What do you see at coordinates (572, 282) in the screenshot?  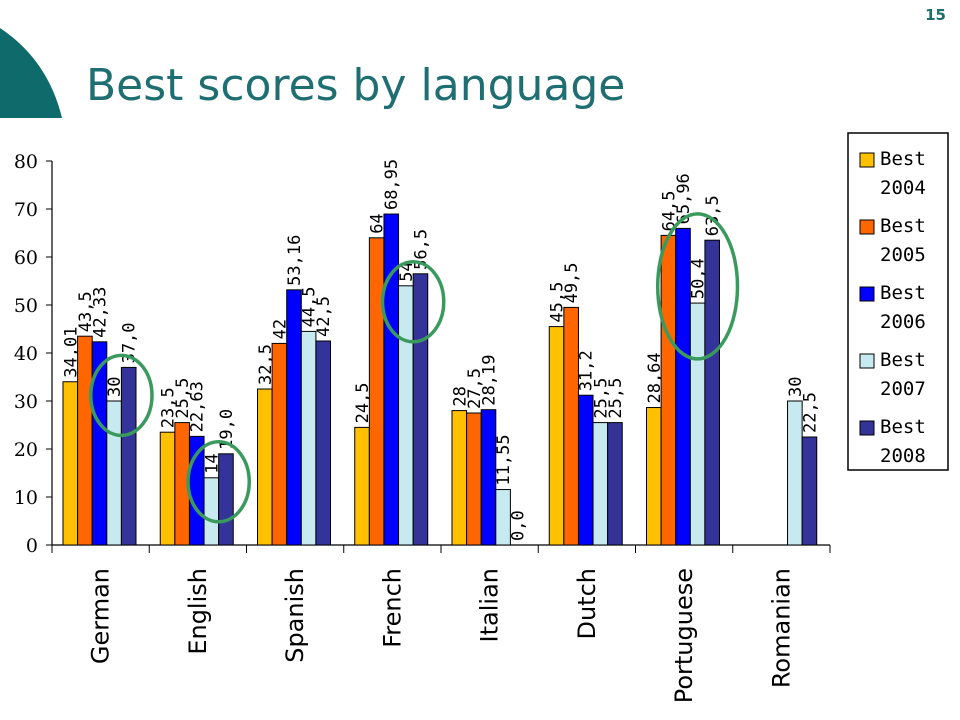 I see `bar-data-label: 49,5` at bounding box center [572, 282].